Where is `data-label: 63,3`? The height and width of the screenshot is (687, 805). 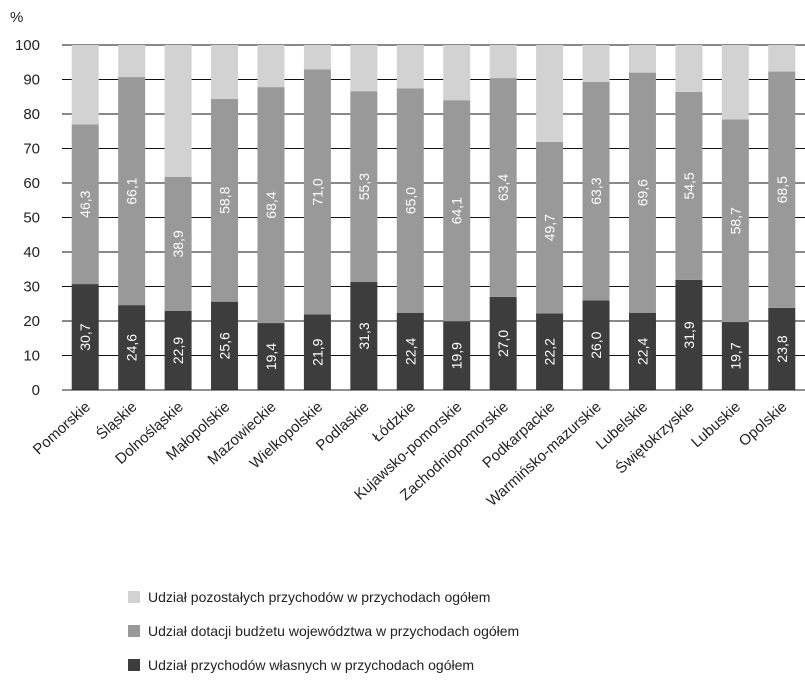 data-label: 63,3 is located at coordinates (596, 190).